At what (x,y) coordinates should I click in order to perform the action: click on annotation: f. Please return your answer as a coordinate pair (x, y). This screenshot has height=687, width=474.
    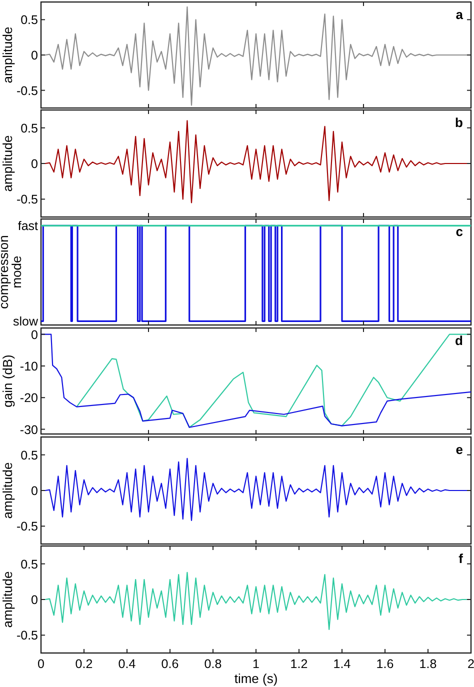
    Looking at the image, I should click on (461, 558).